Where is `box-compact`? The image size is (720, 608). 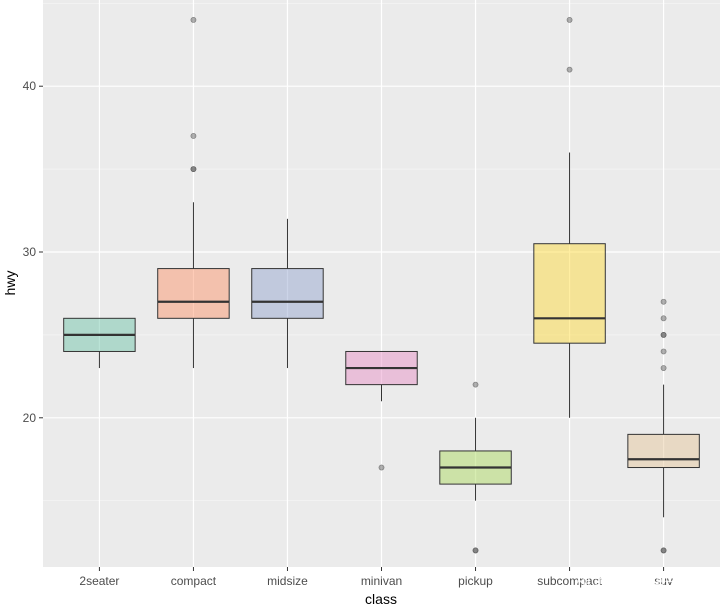 box-compact is located at coordinates (193, 192).